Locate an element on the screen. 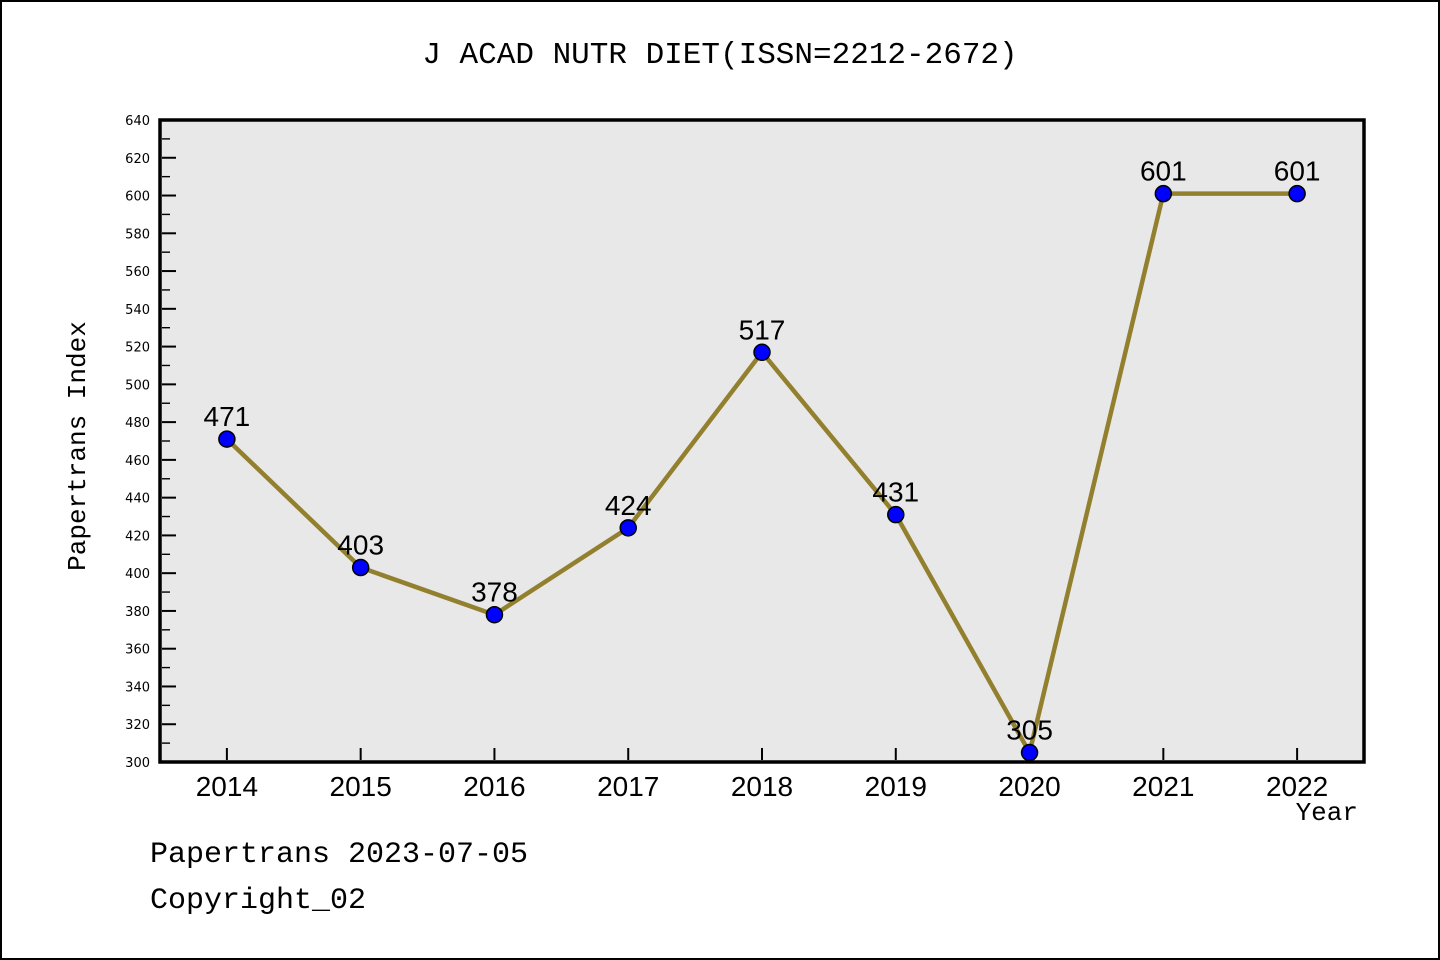 The image size is (1440, 960). x-tick-label: 2022 is located at coordinates (1297, 786).